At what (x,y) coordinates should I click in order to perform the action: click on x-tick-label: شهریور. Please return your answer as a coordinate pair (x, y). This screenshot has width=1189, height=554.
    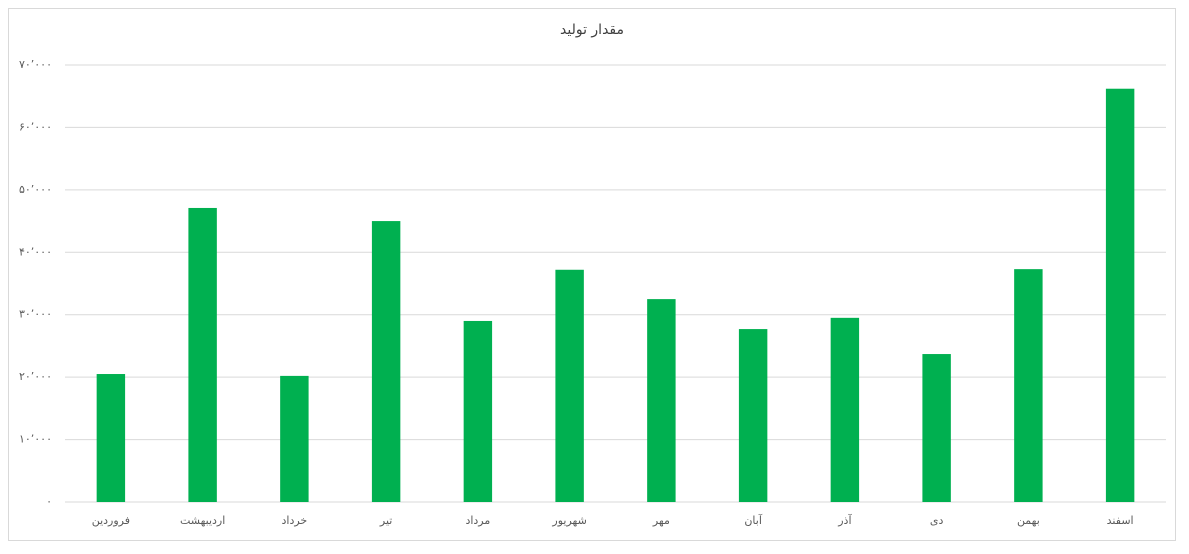
    Looking at the image, I should click on (568, 520).